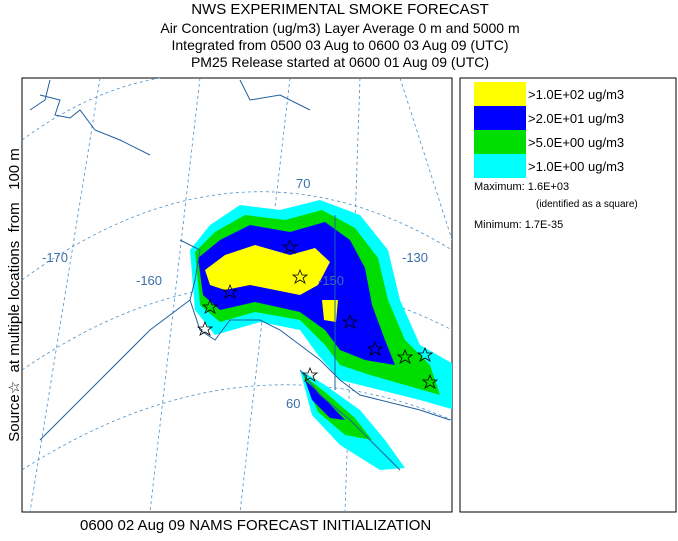 The width and height of the screenshot is (678, 541). Describe the element at coordinates (576, 118) in the screenshot. I see `legend-label: >2.0E+01 ug/m3` at that location.